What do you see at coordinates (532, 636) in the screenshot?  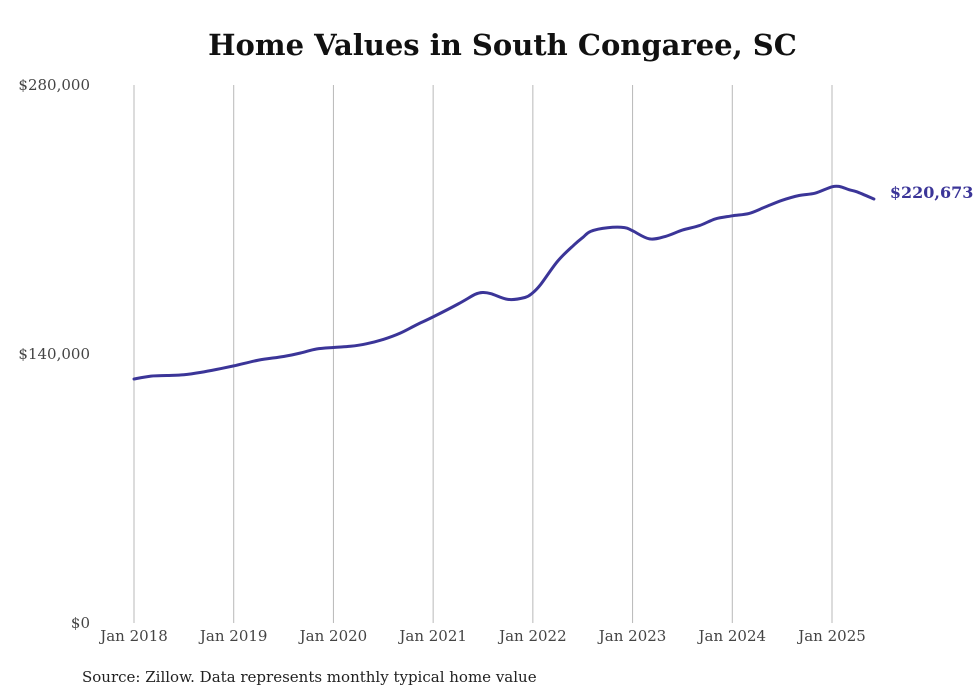 I see `x-tick-label: Jan 2022` at bounding box center [532, 636].